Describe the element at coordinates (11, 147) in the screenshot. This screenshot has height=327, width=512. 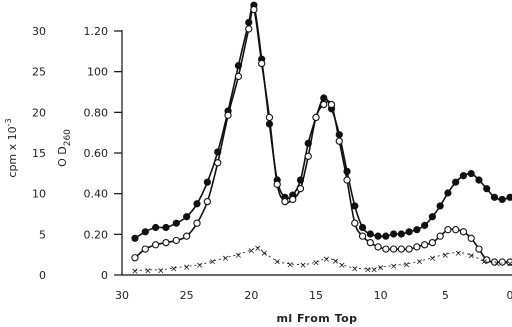
I see `y-left-axis-title: cpm x 10-3` at that location.